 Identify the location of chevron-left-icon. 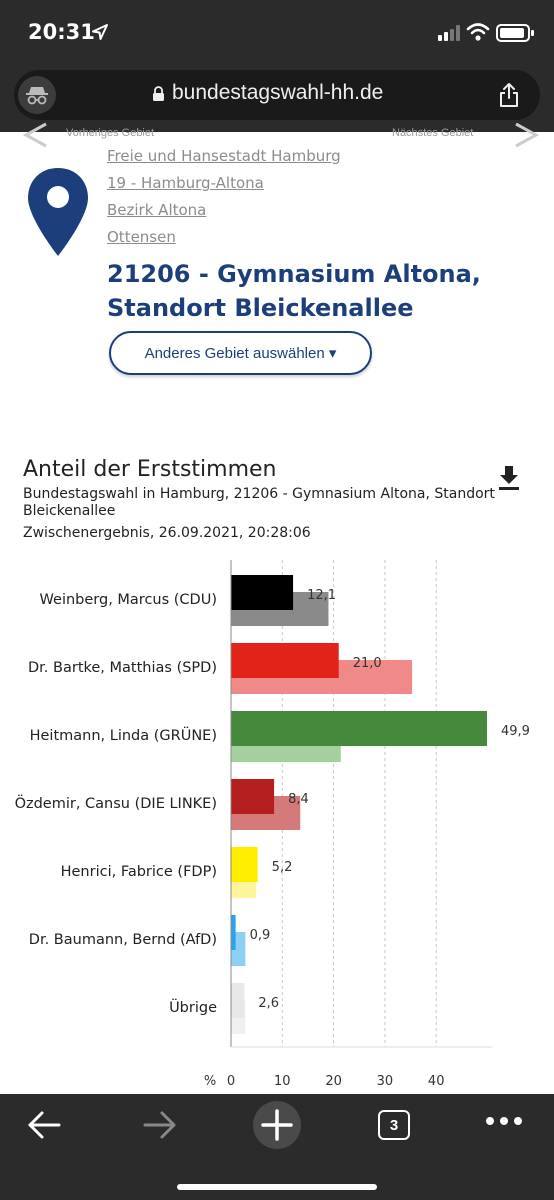
(36, 135).